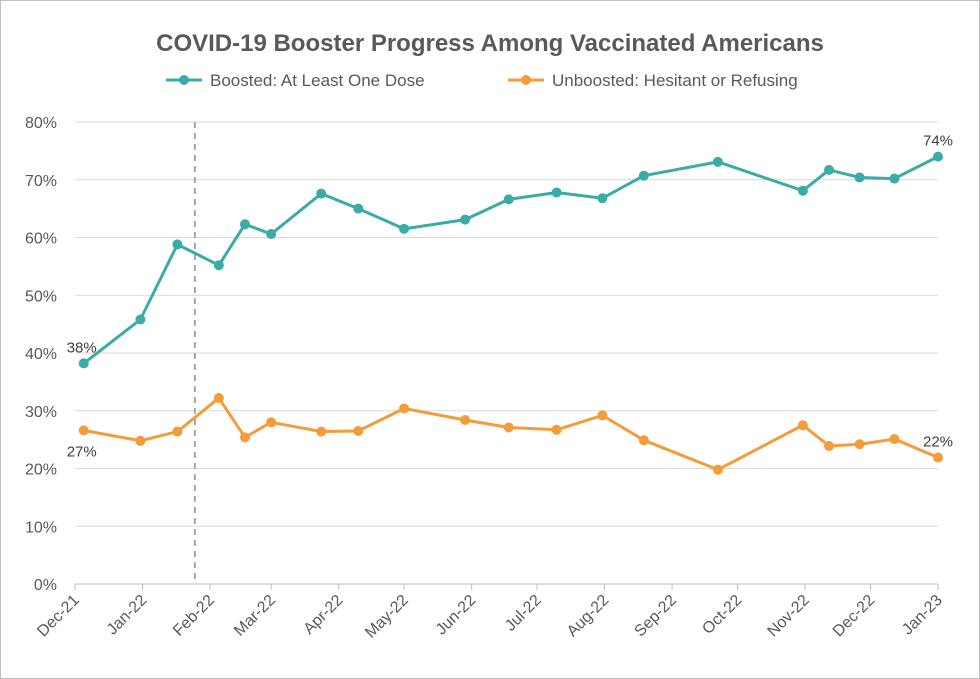  What do you see at coordinates (387, 617) in the screenshot?
I see `x-tick-label: May-22` at bounding box center [387, 617].